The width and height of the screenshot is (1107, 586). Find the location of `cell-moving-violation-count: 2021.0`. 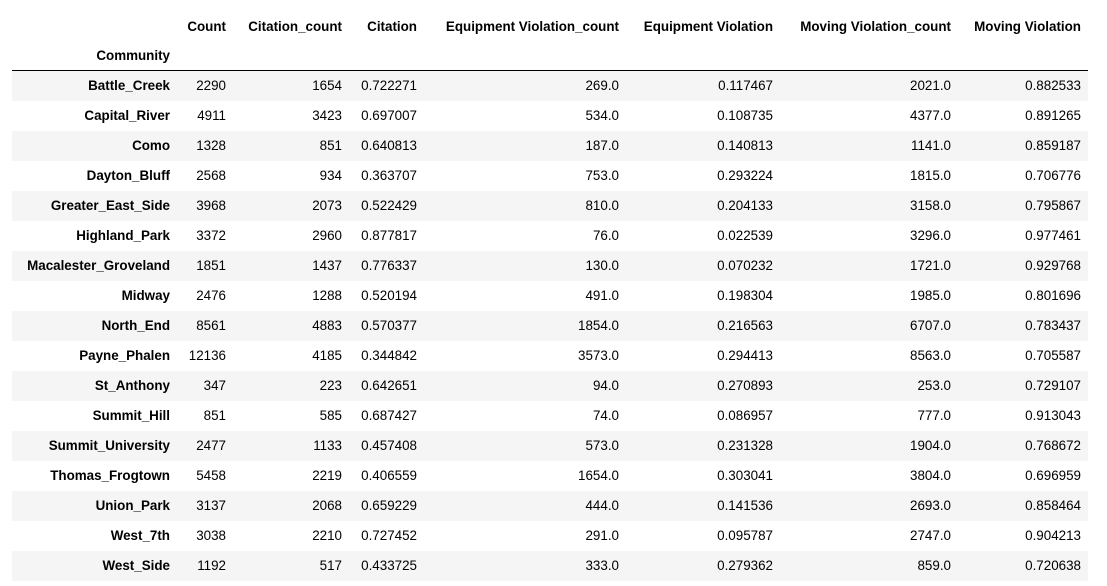

cell-moving-violation-count: 2021.0 is located at coordinates (930, 86).